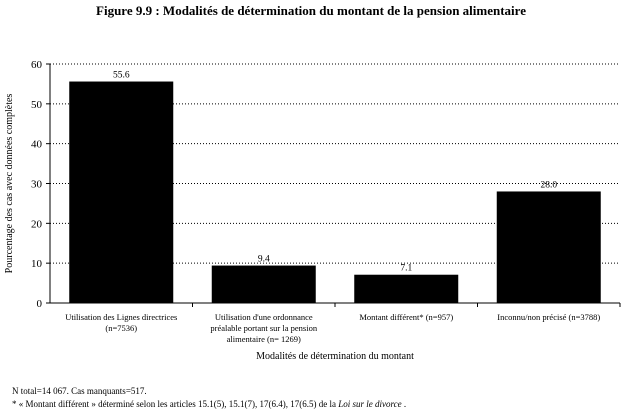 Image resolution: width=622 pixels, height=414 pixels. Describe the element at coordinates (37, 264) in the screenshot. I see `y-tick-label: 10` at that location.